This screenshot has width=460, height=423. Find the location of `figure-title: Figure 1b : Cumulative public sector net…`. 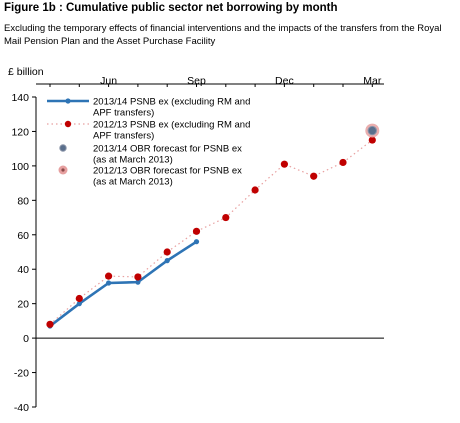

figure-title: Figure 1b : Cumulative public sector net… is located at coordinates (171, 8).